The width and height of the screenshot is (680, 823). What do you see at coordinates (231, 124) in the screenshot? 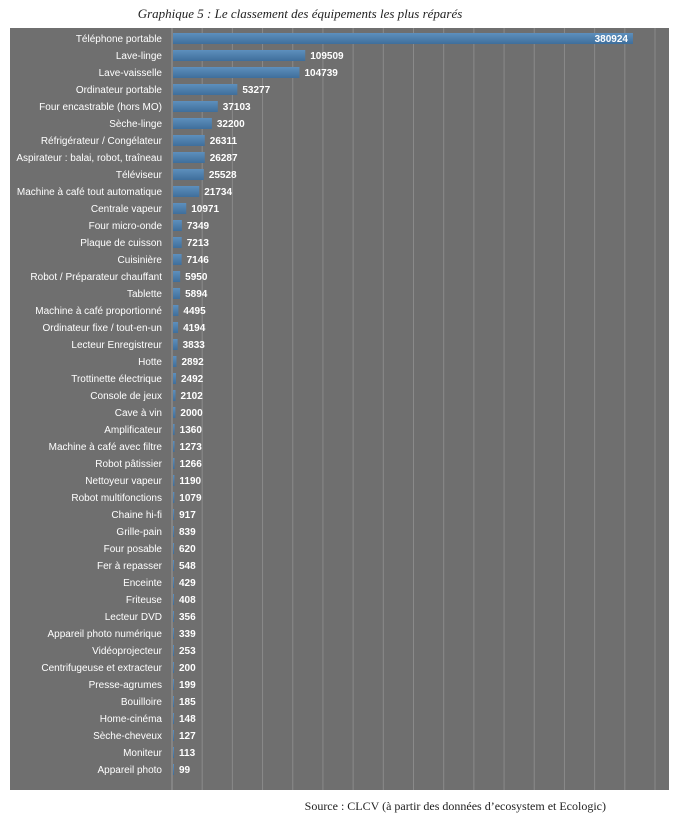
I see `data-label: 32200` at bounding box center [231, 124].